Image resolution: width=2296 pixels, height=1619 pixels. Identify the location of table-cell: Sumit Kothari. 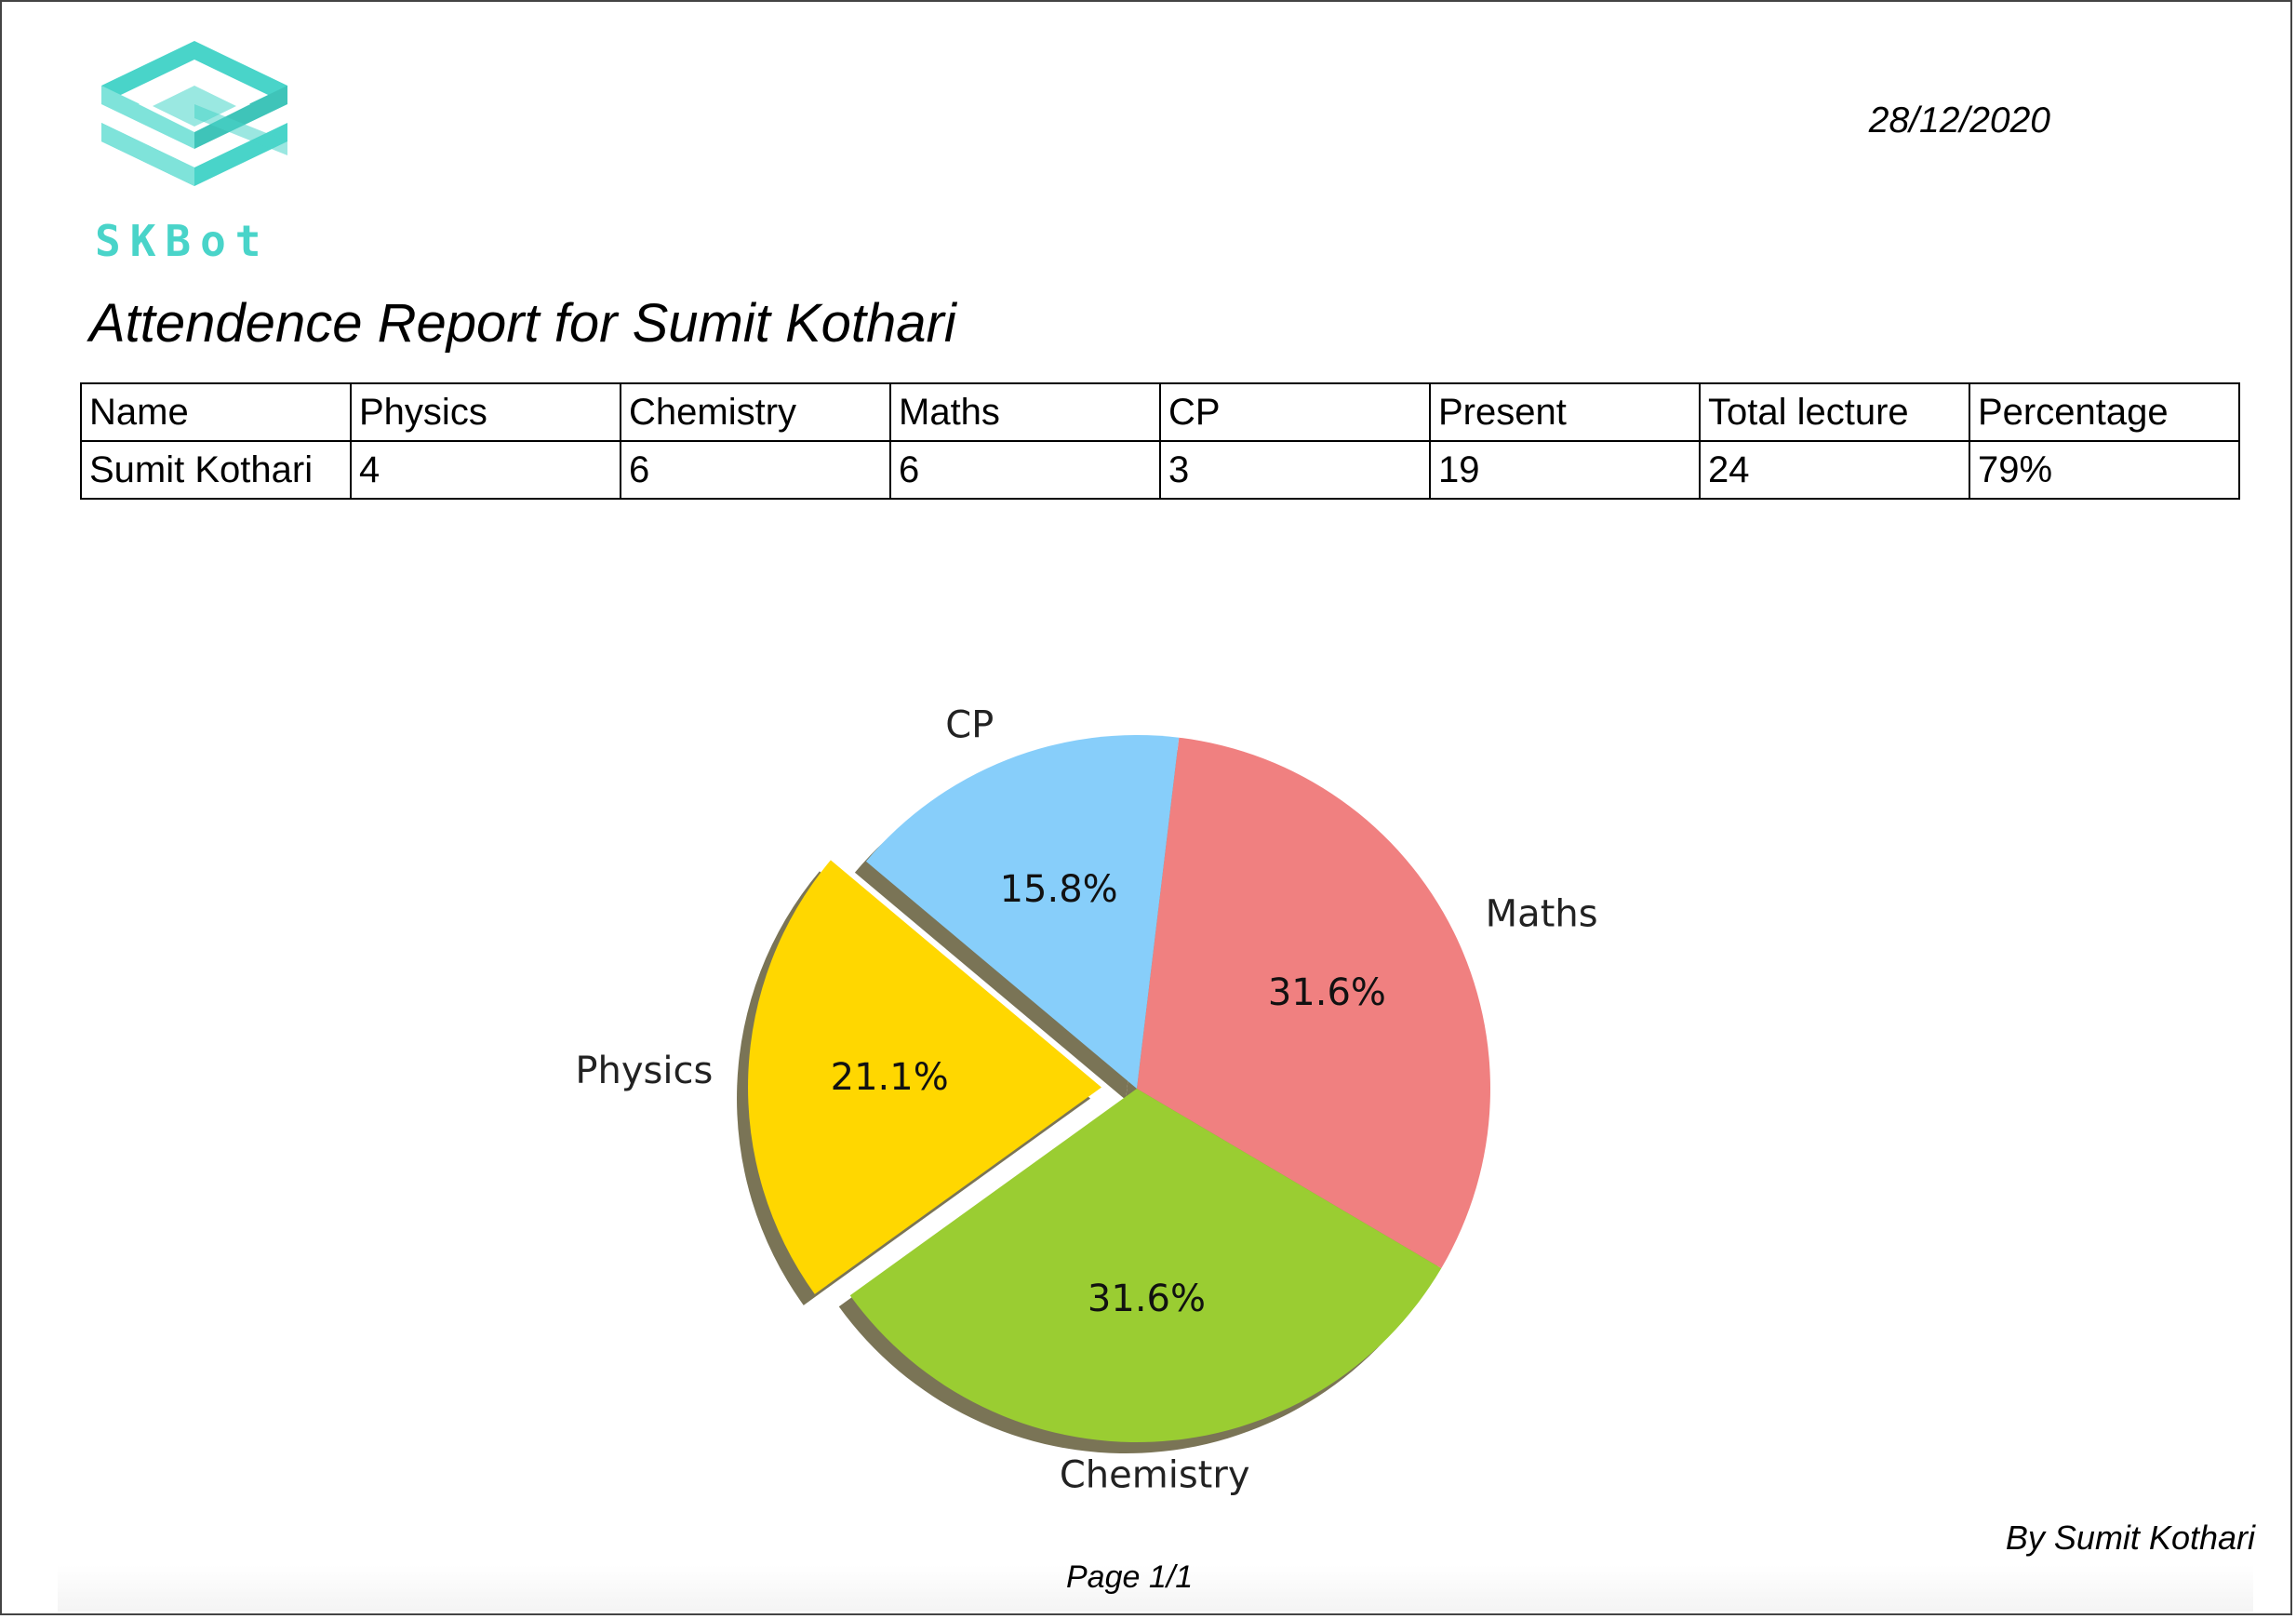
(216, 470).